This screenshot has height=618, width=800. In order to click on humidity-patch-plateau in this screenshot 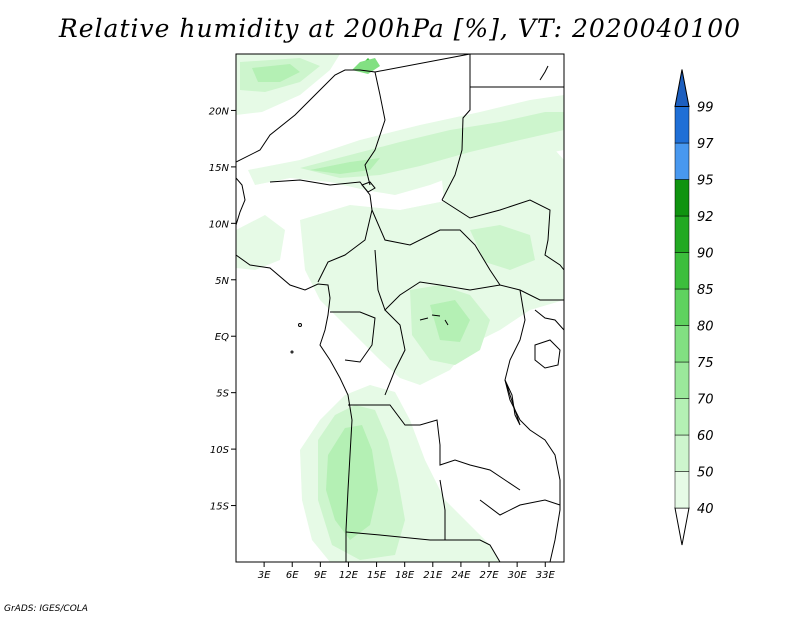, I will do `click(502, 247)`.